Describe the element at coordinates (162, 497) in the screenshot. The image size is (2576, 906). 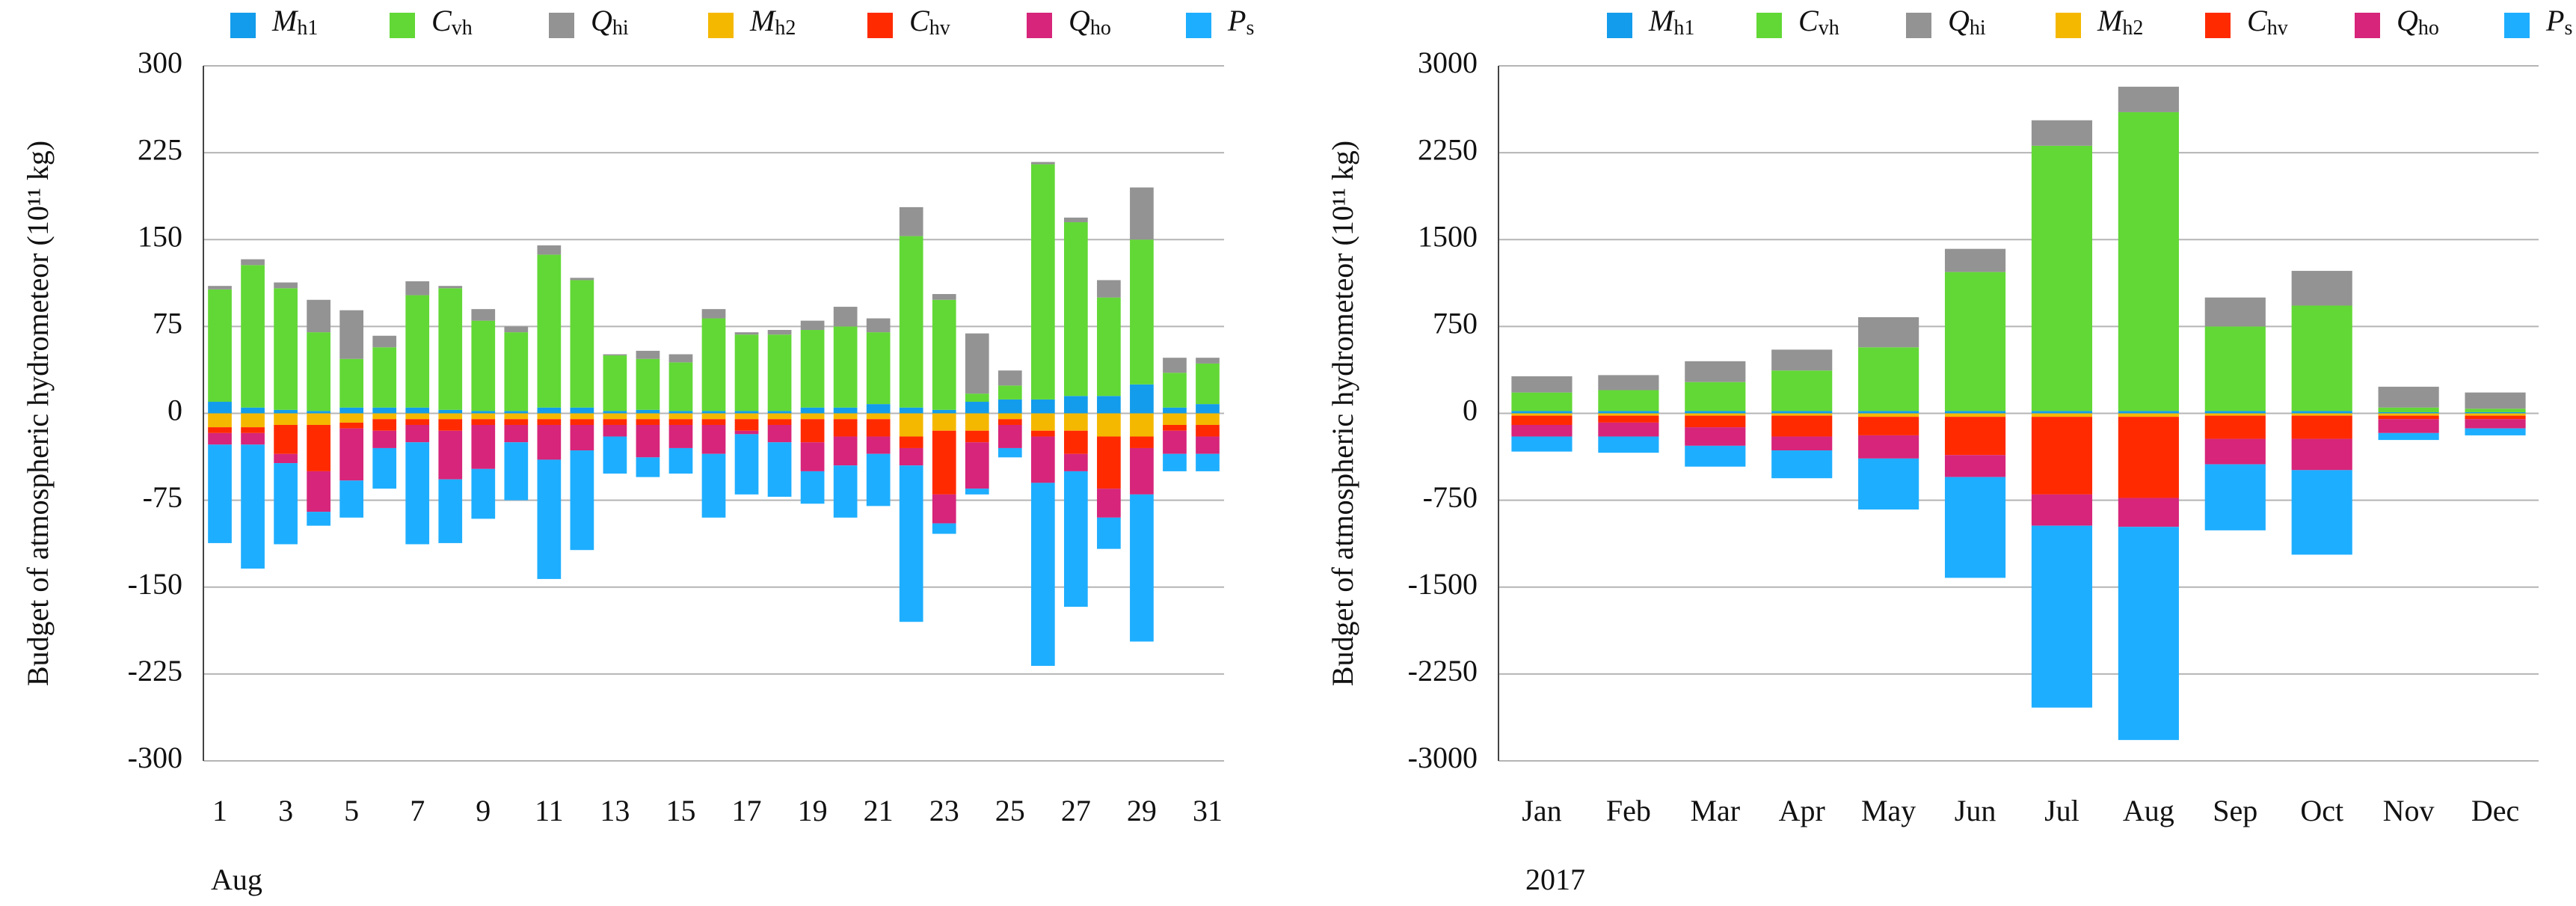
I see `y-tick-label: -75` at that location.